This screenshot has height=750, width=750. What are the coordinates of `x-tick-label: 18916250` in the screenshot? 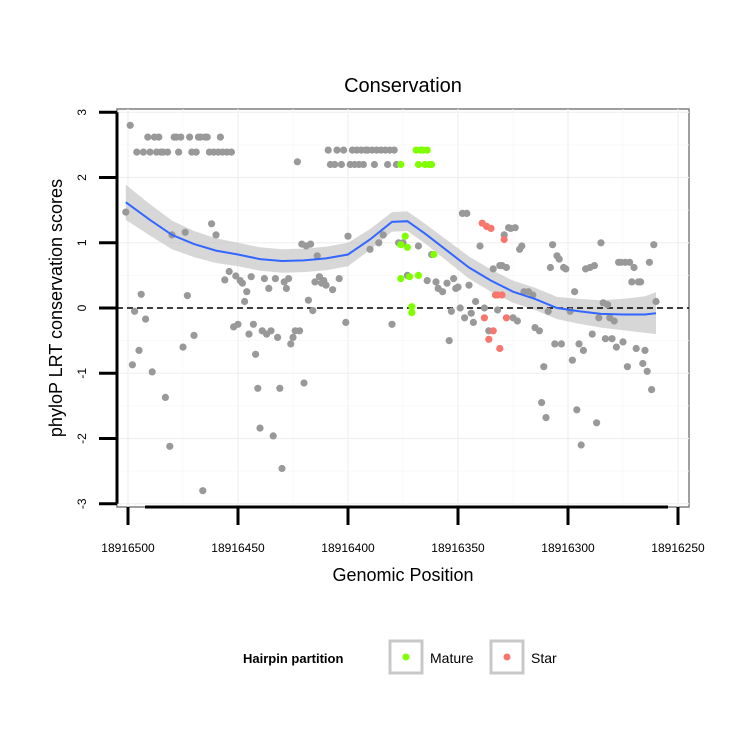 It's located at (678, 548).